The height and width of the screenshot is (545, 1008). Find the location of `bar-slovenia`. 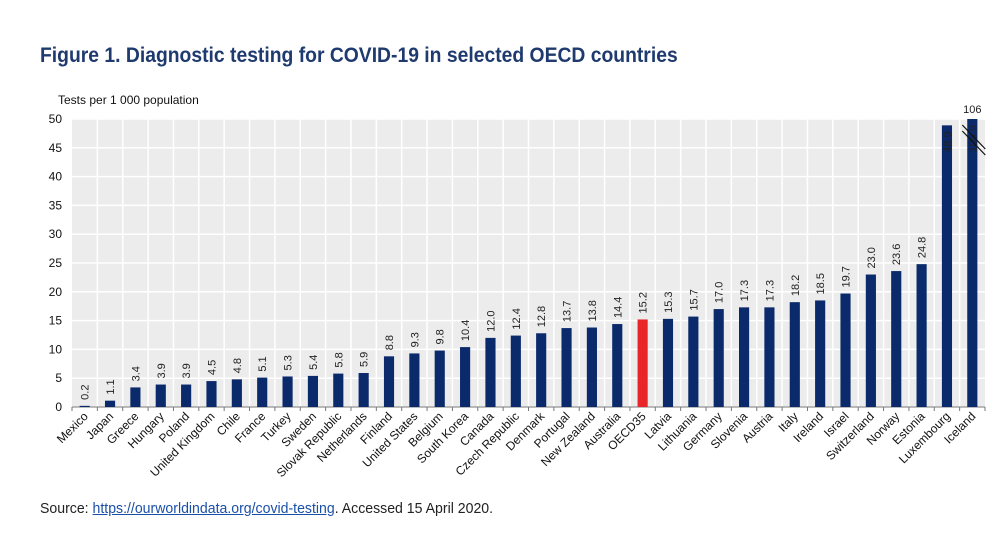

bar-slovenia is located at coordinates (744, 357).